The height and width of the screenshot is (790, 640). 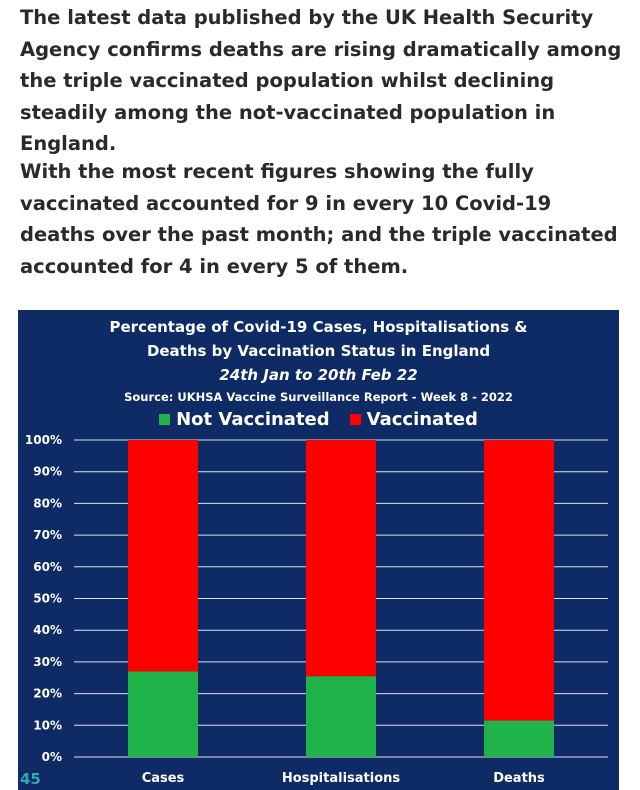 What do you see at coordinates (165, 419) in the screenshot?
I see `legend-swatch-not-vaccinated` at bounding box center [165, 419].